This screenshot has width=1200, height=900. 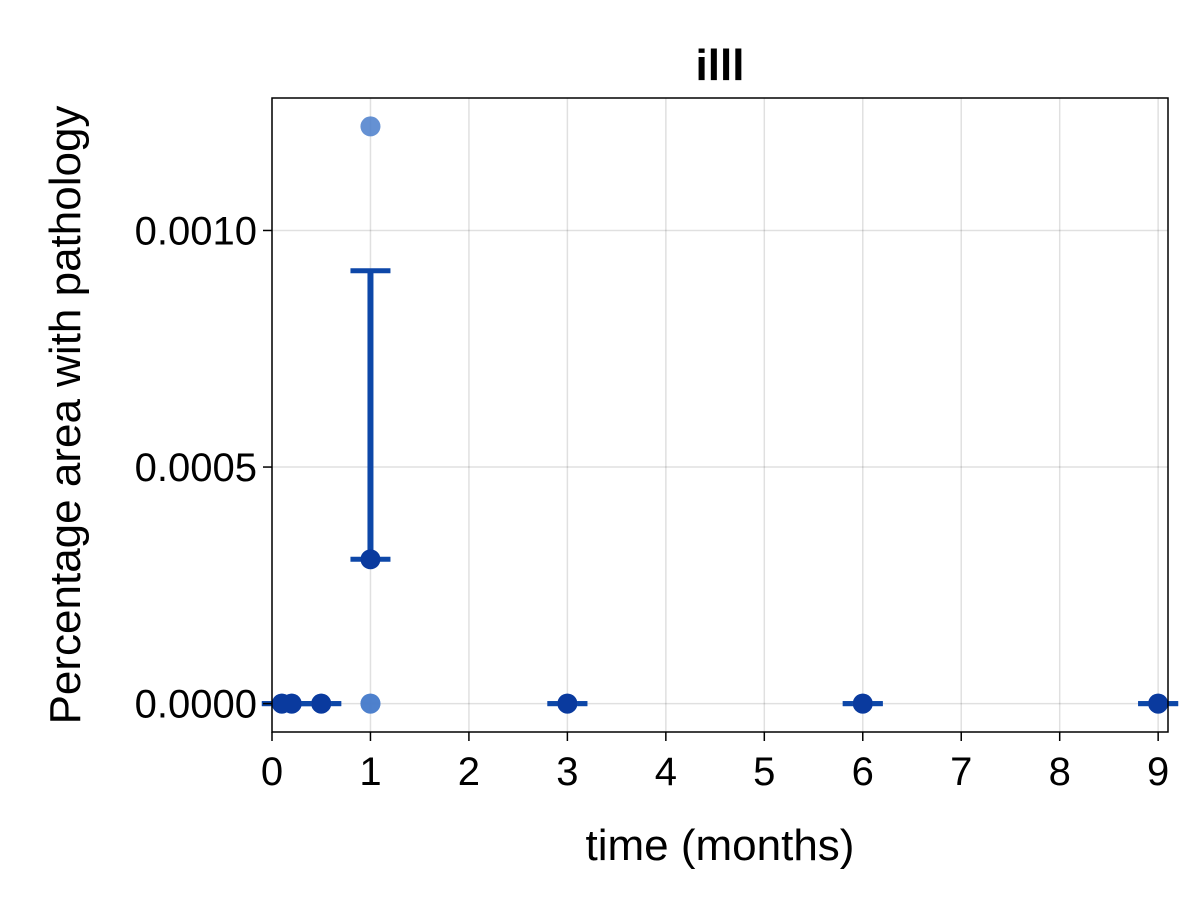 I want to click on x-tick-label: 1, so click(x=370, y=772).